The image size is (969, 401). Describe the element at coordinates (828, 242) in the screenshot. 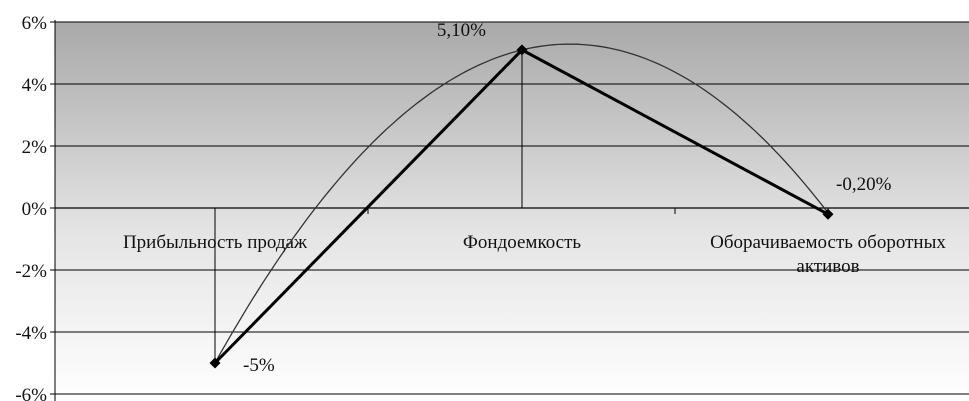

I see `category-label-2: Оборачиваемость оборотных` at that location.